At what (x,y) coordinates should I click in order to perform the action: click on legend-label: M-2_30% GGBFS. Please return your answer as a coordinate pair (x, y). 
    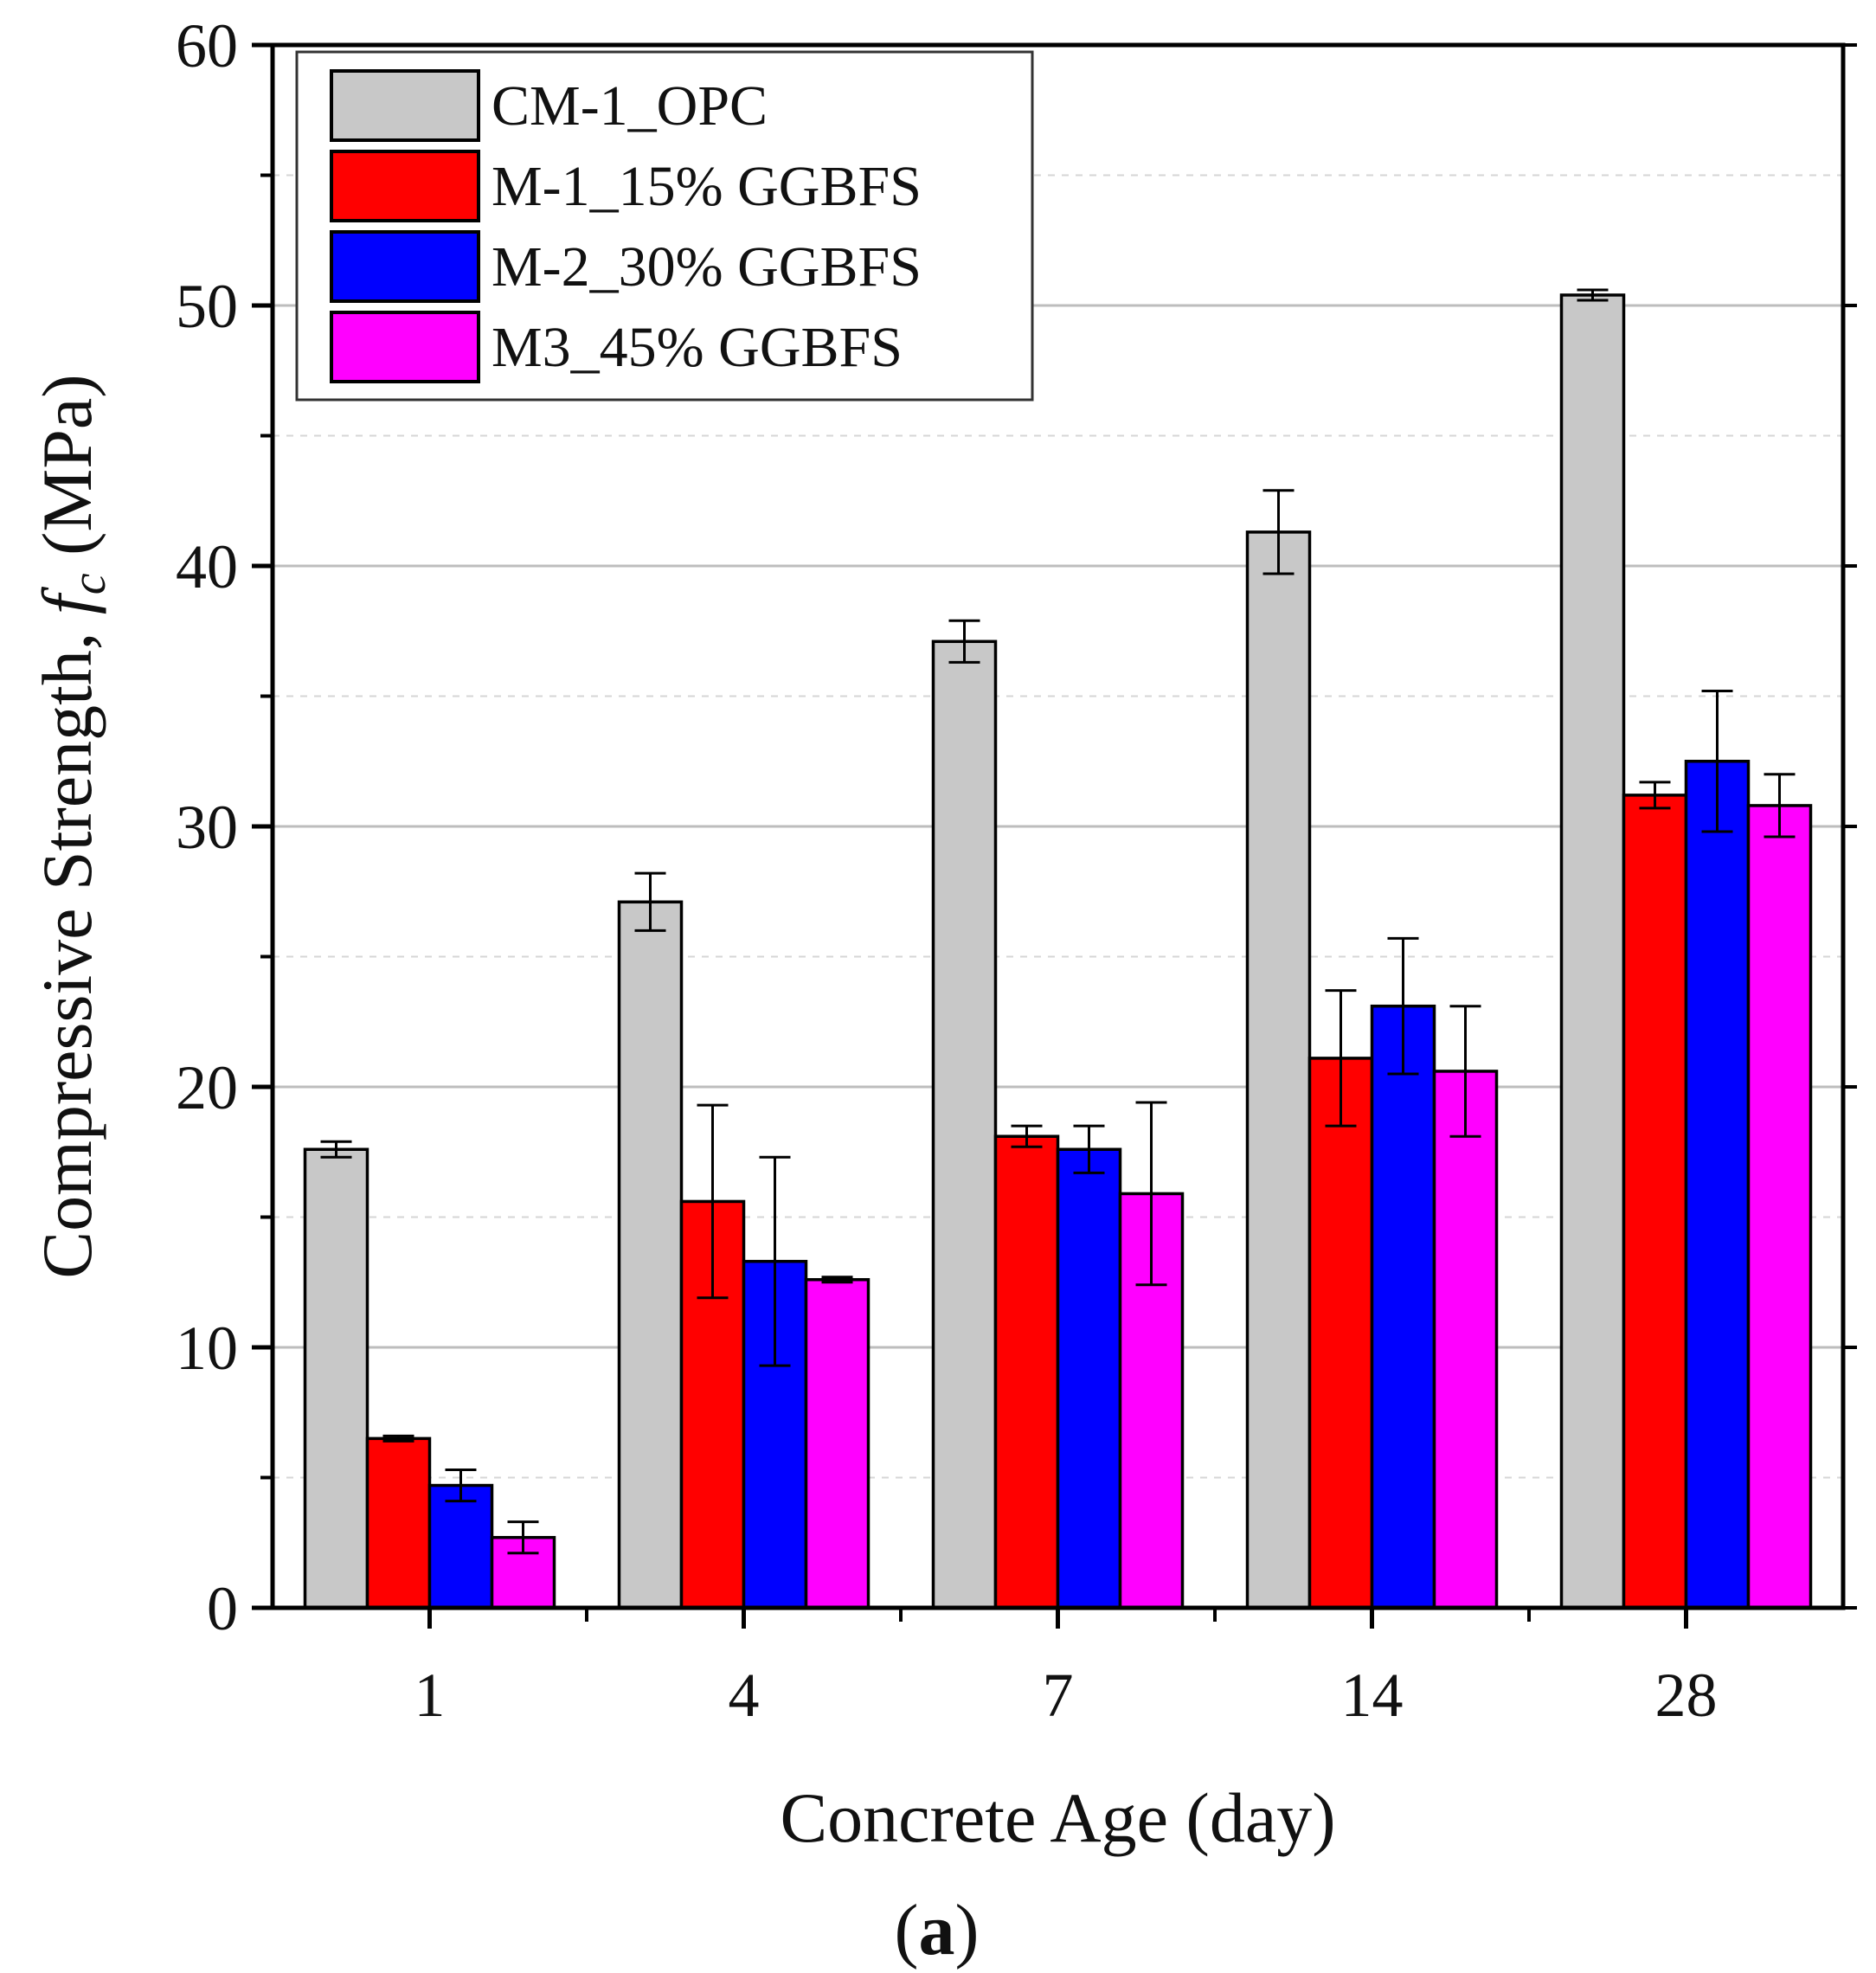
    Looking at the image, I should click on (706, 267).